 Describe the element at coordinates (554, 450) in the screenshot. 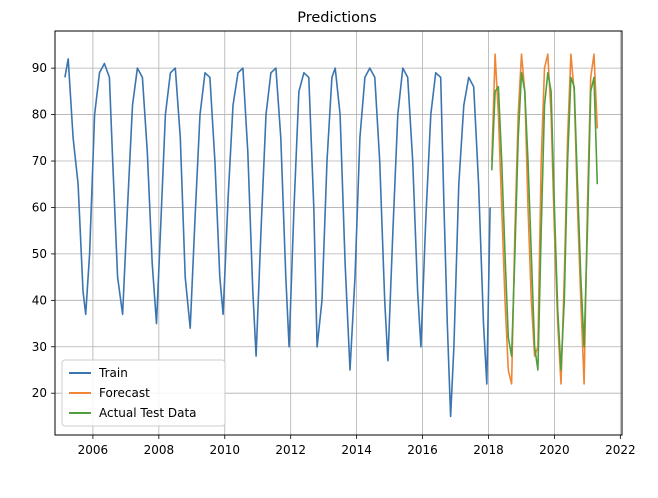

I see `x-tick-label: 2020` at that location.